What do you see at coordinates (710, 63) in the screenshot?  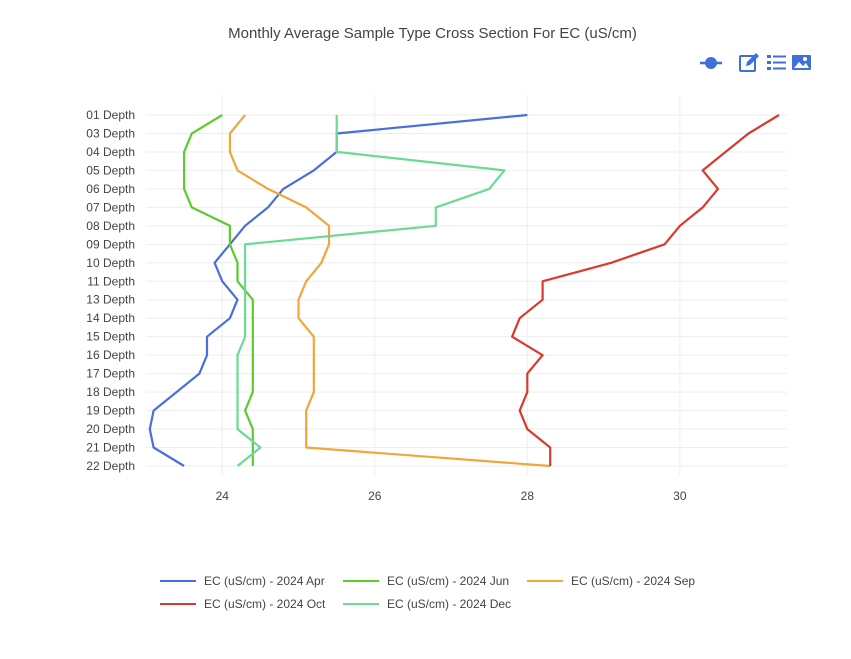 I see `autoscale-icon` at bounding box center [710, 63].